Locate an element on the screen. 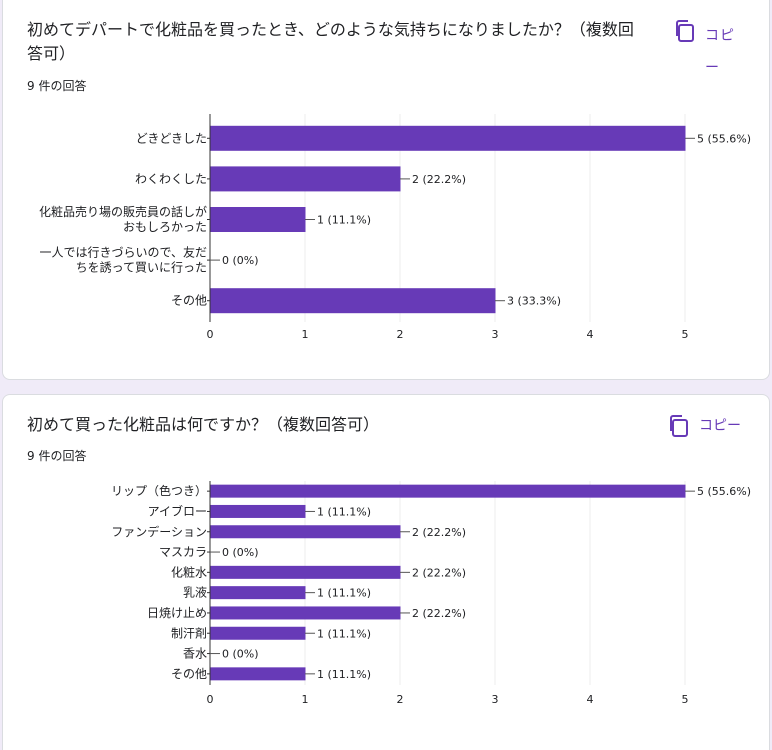 The image size is (772, 750). category-label: ファンデーション is located at coordinates (159, 531).